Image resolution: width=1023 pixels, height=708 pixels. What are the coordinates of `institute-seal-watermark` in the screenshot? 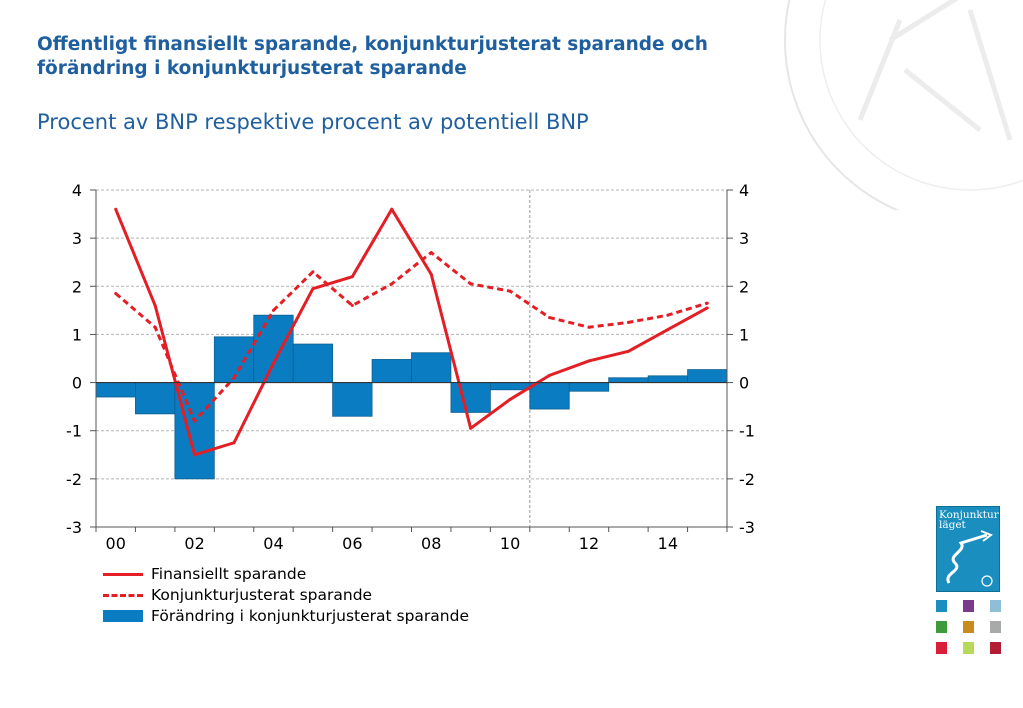 It's located at (903, 105).